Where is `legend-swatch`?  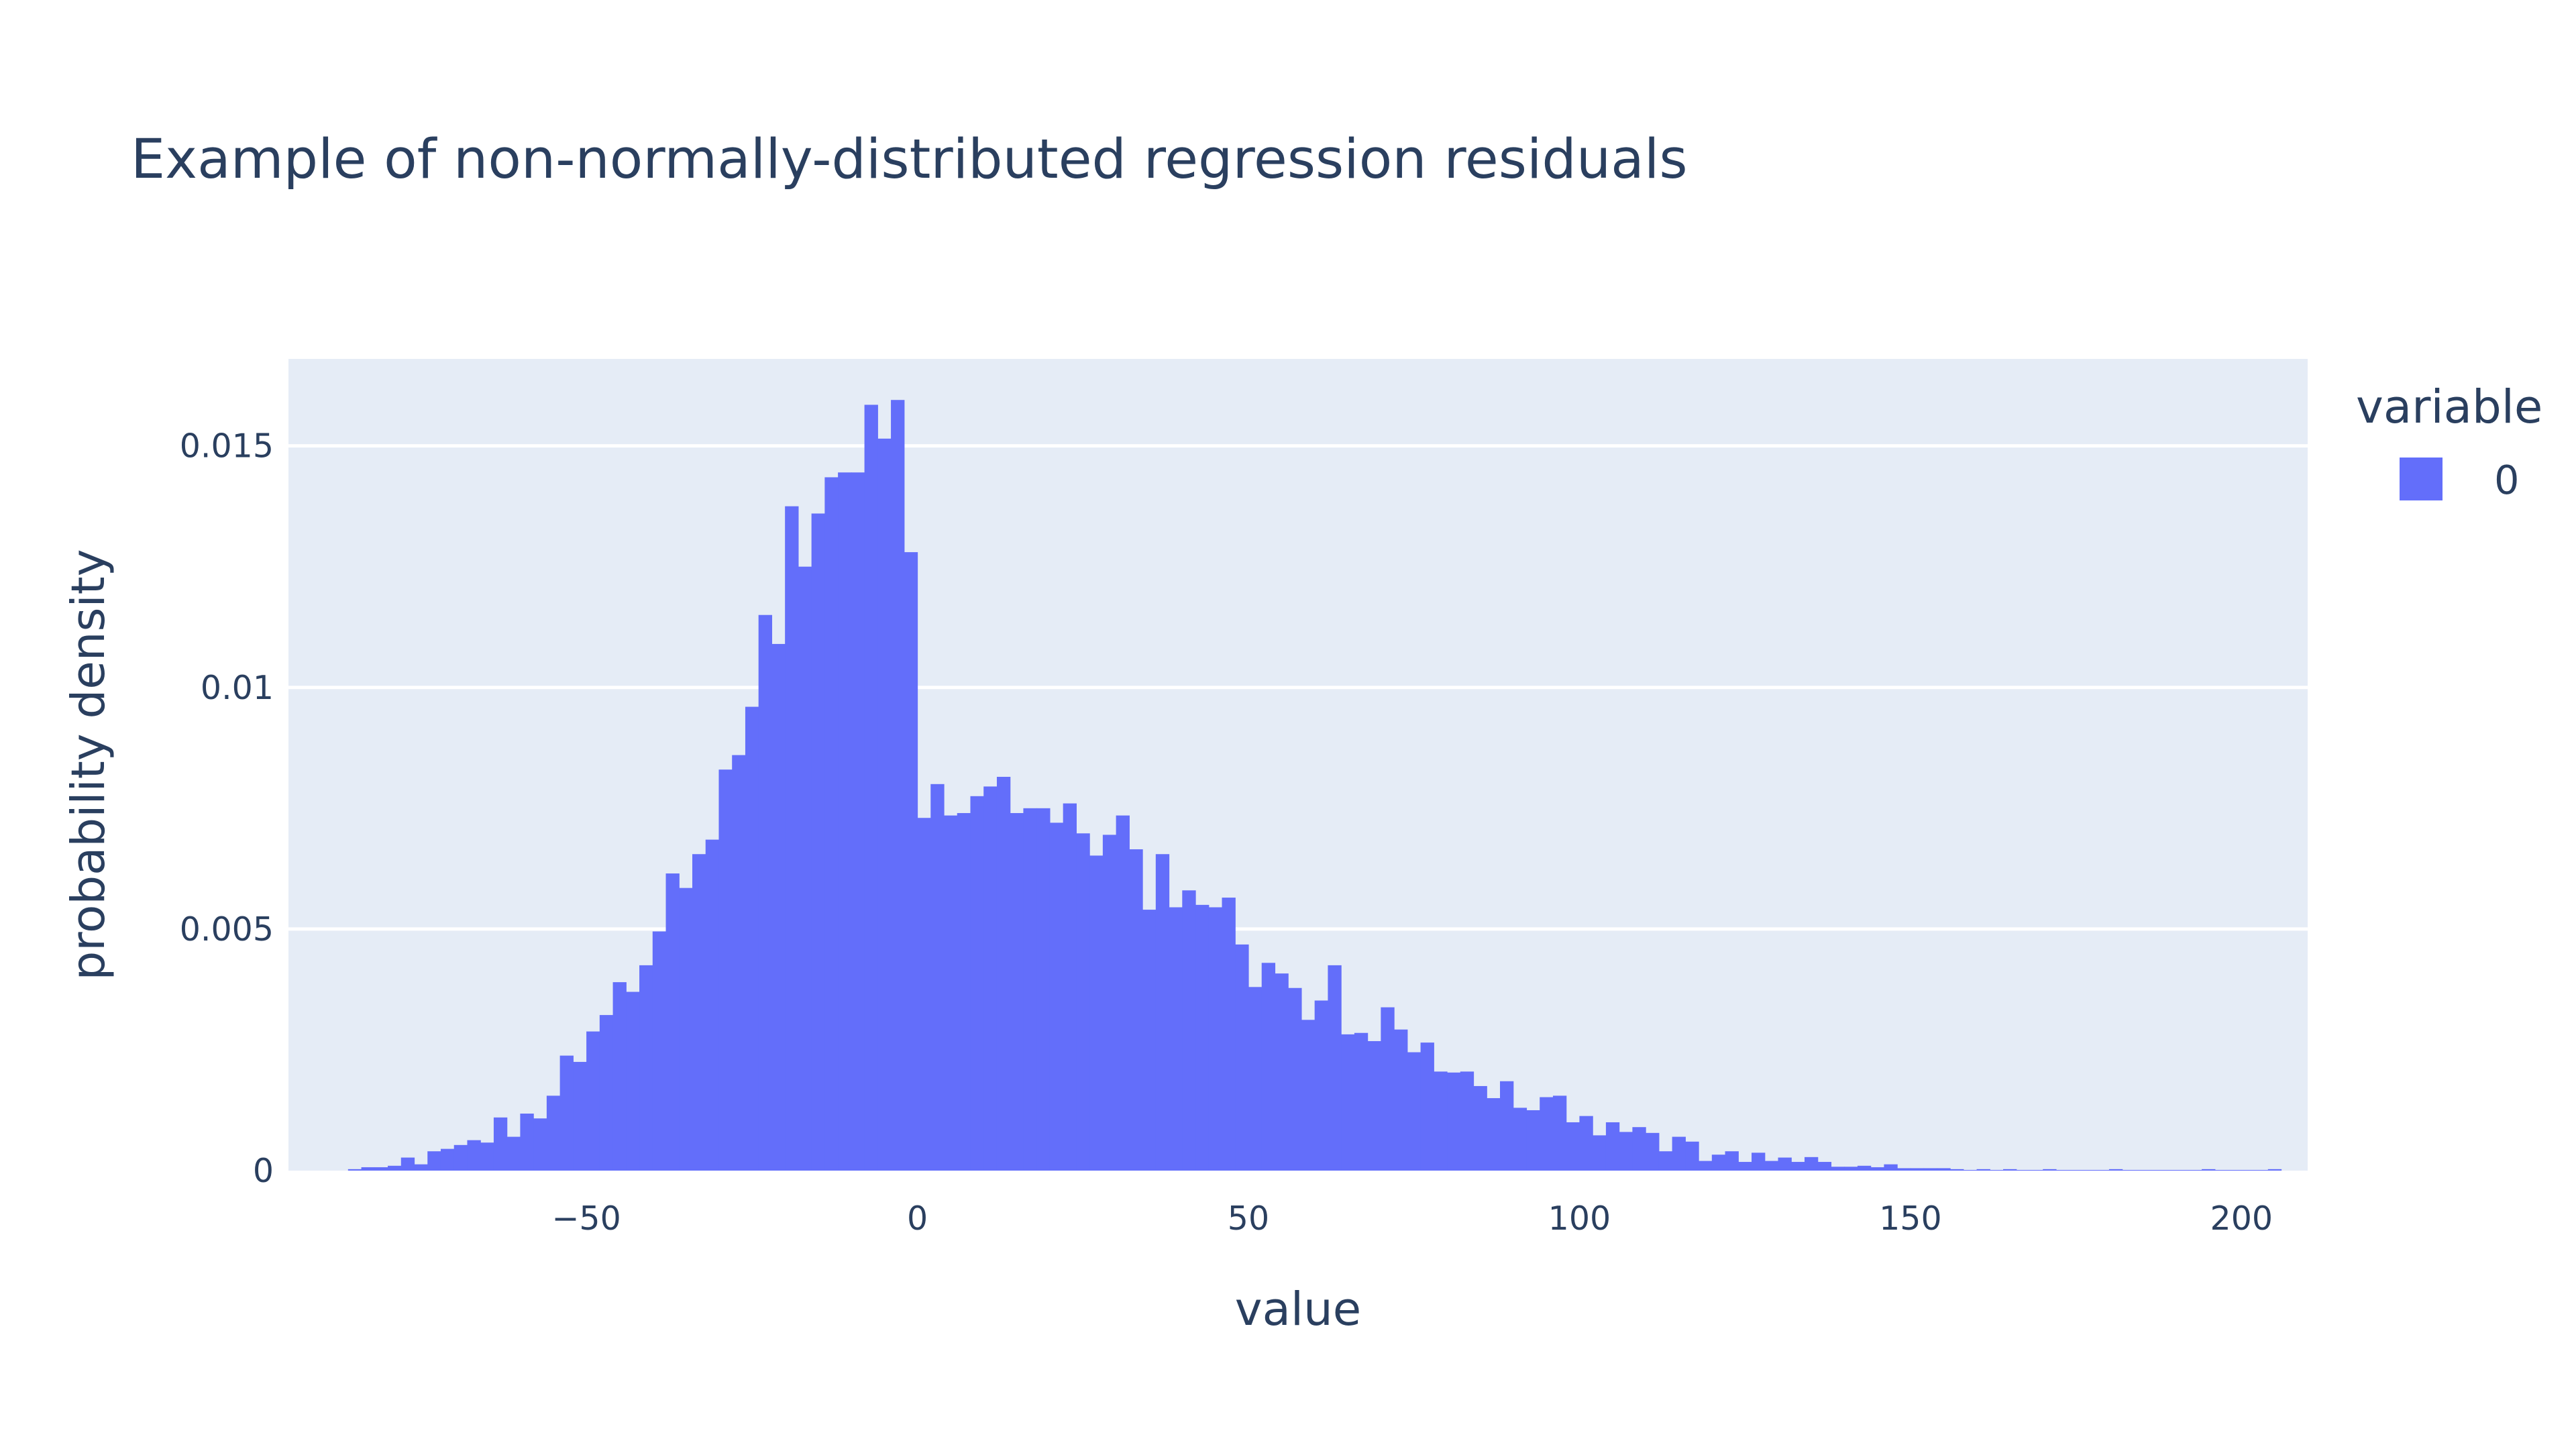 legend-swatch is located at coordinates (2421, 479).